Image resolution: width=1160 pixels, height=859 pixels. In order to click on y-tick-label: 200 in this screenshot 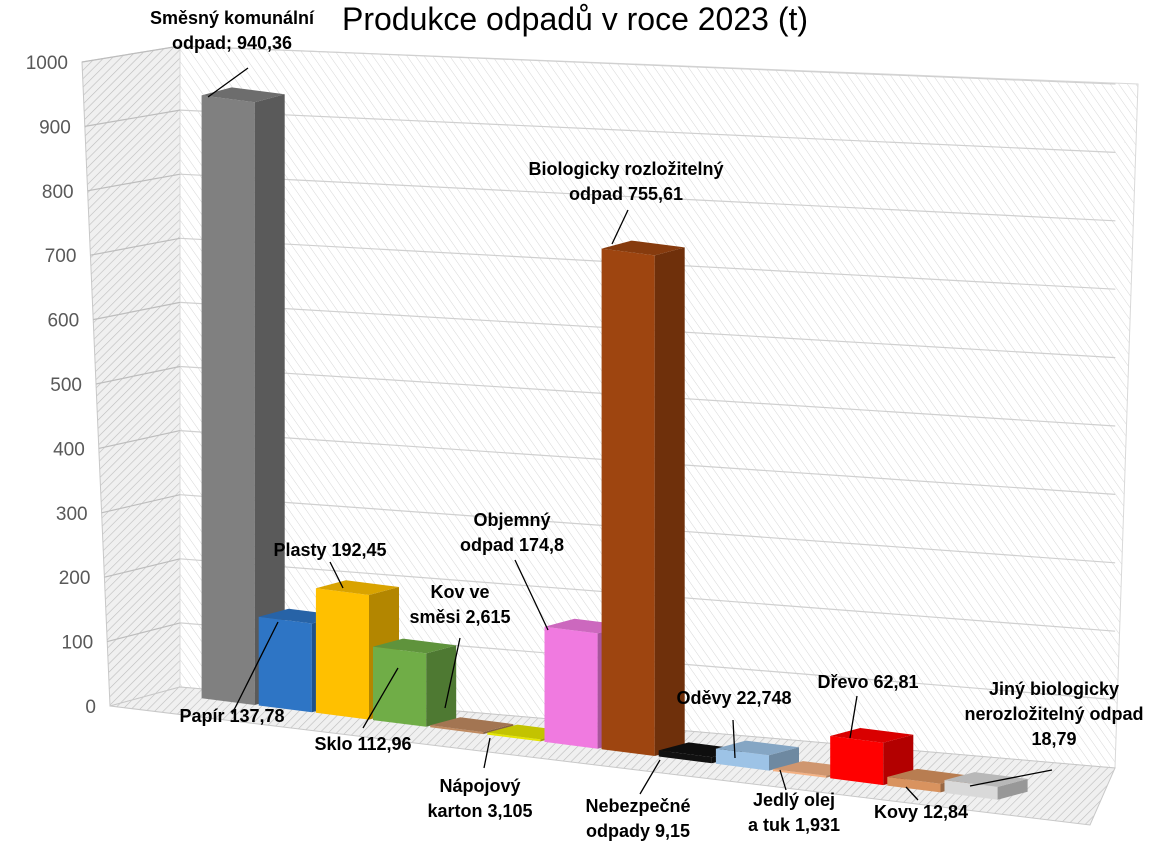, I will do `click(75, 578)`.